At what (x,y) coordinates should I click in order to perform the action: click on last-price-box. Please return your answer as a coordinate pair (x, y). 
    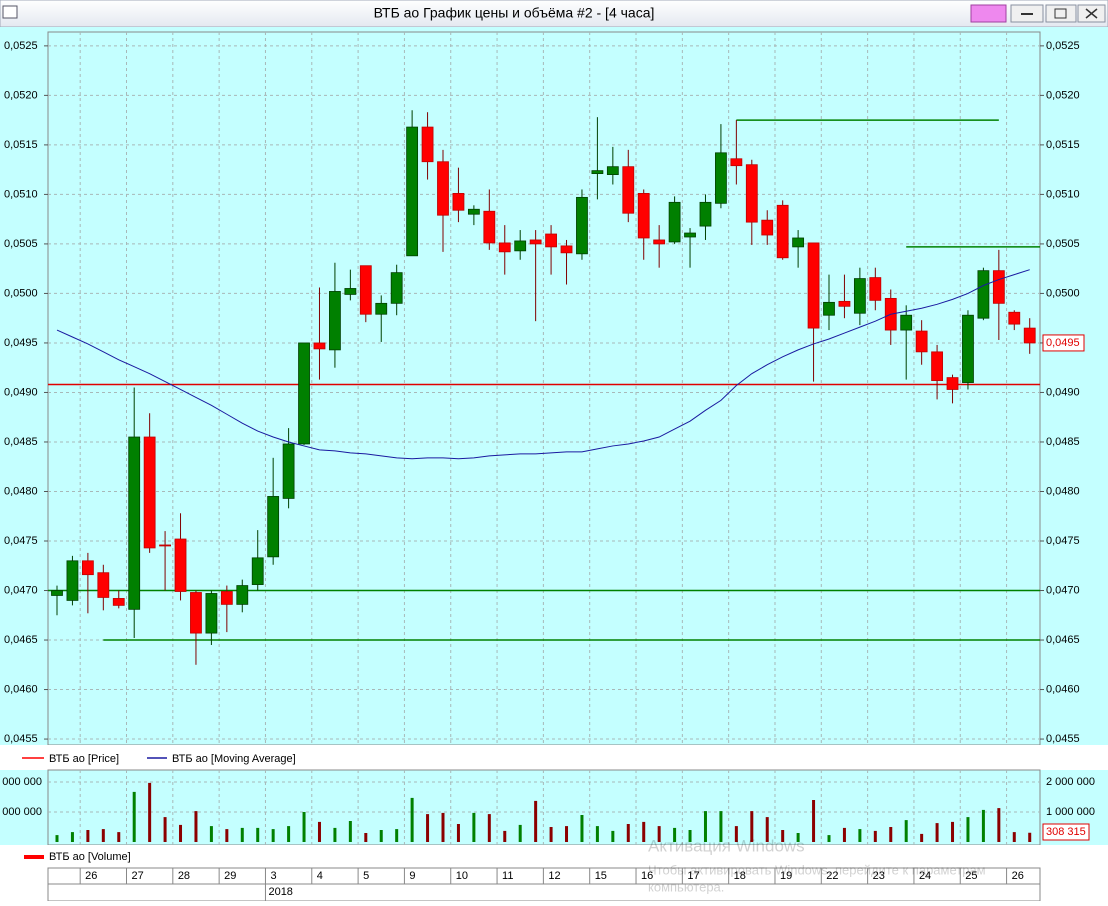
    Looking at the image, I should click on (1063, 343).